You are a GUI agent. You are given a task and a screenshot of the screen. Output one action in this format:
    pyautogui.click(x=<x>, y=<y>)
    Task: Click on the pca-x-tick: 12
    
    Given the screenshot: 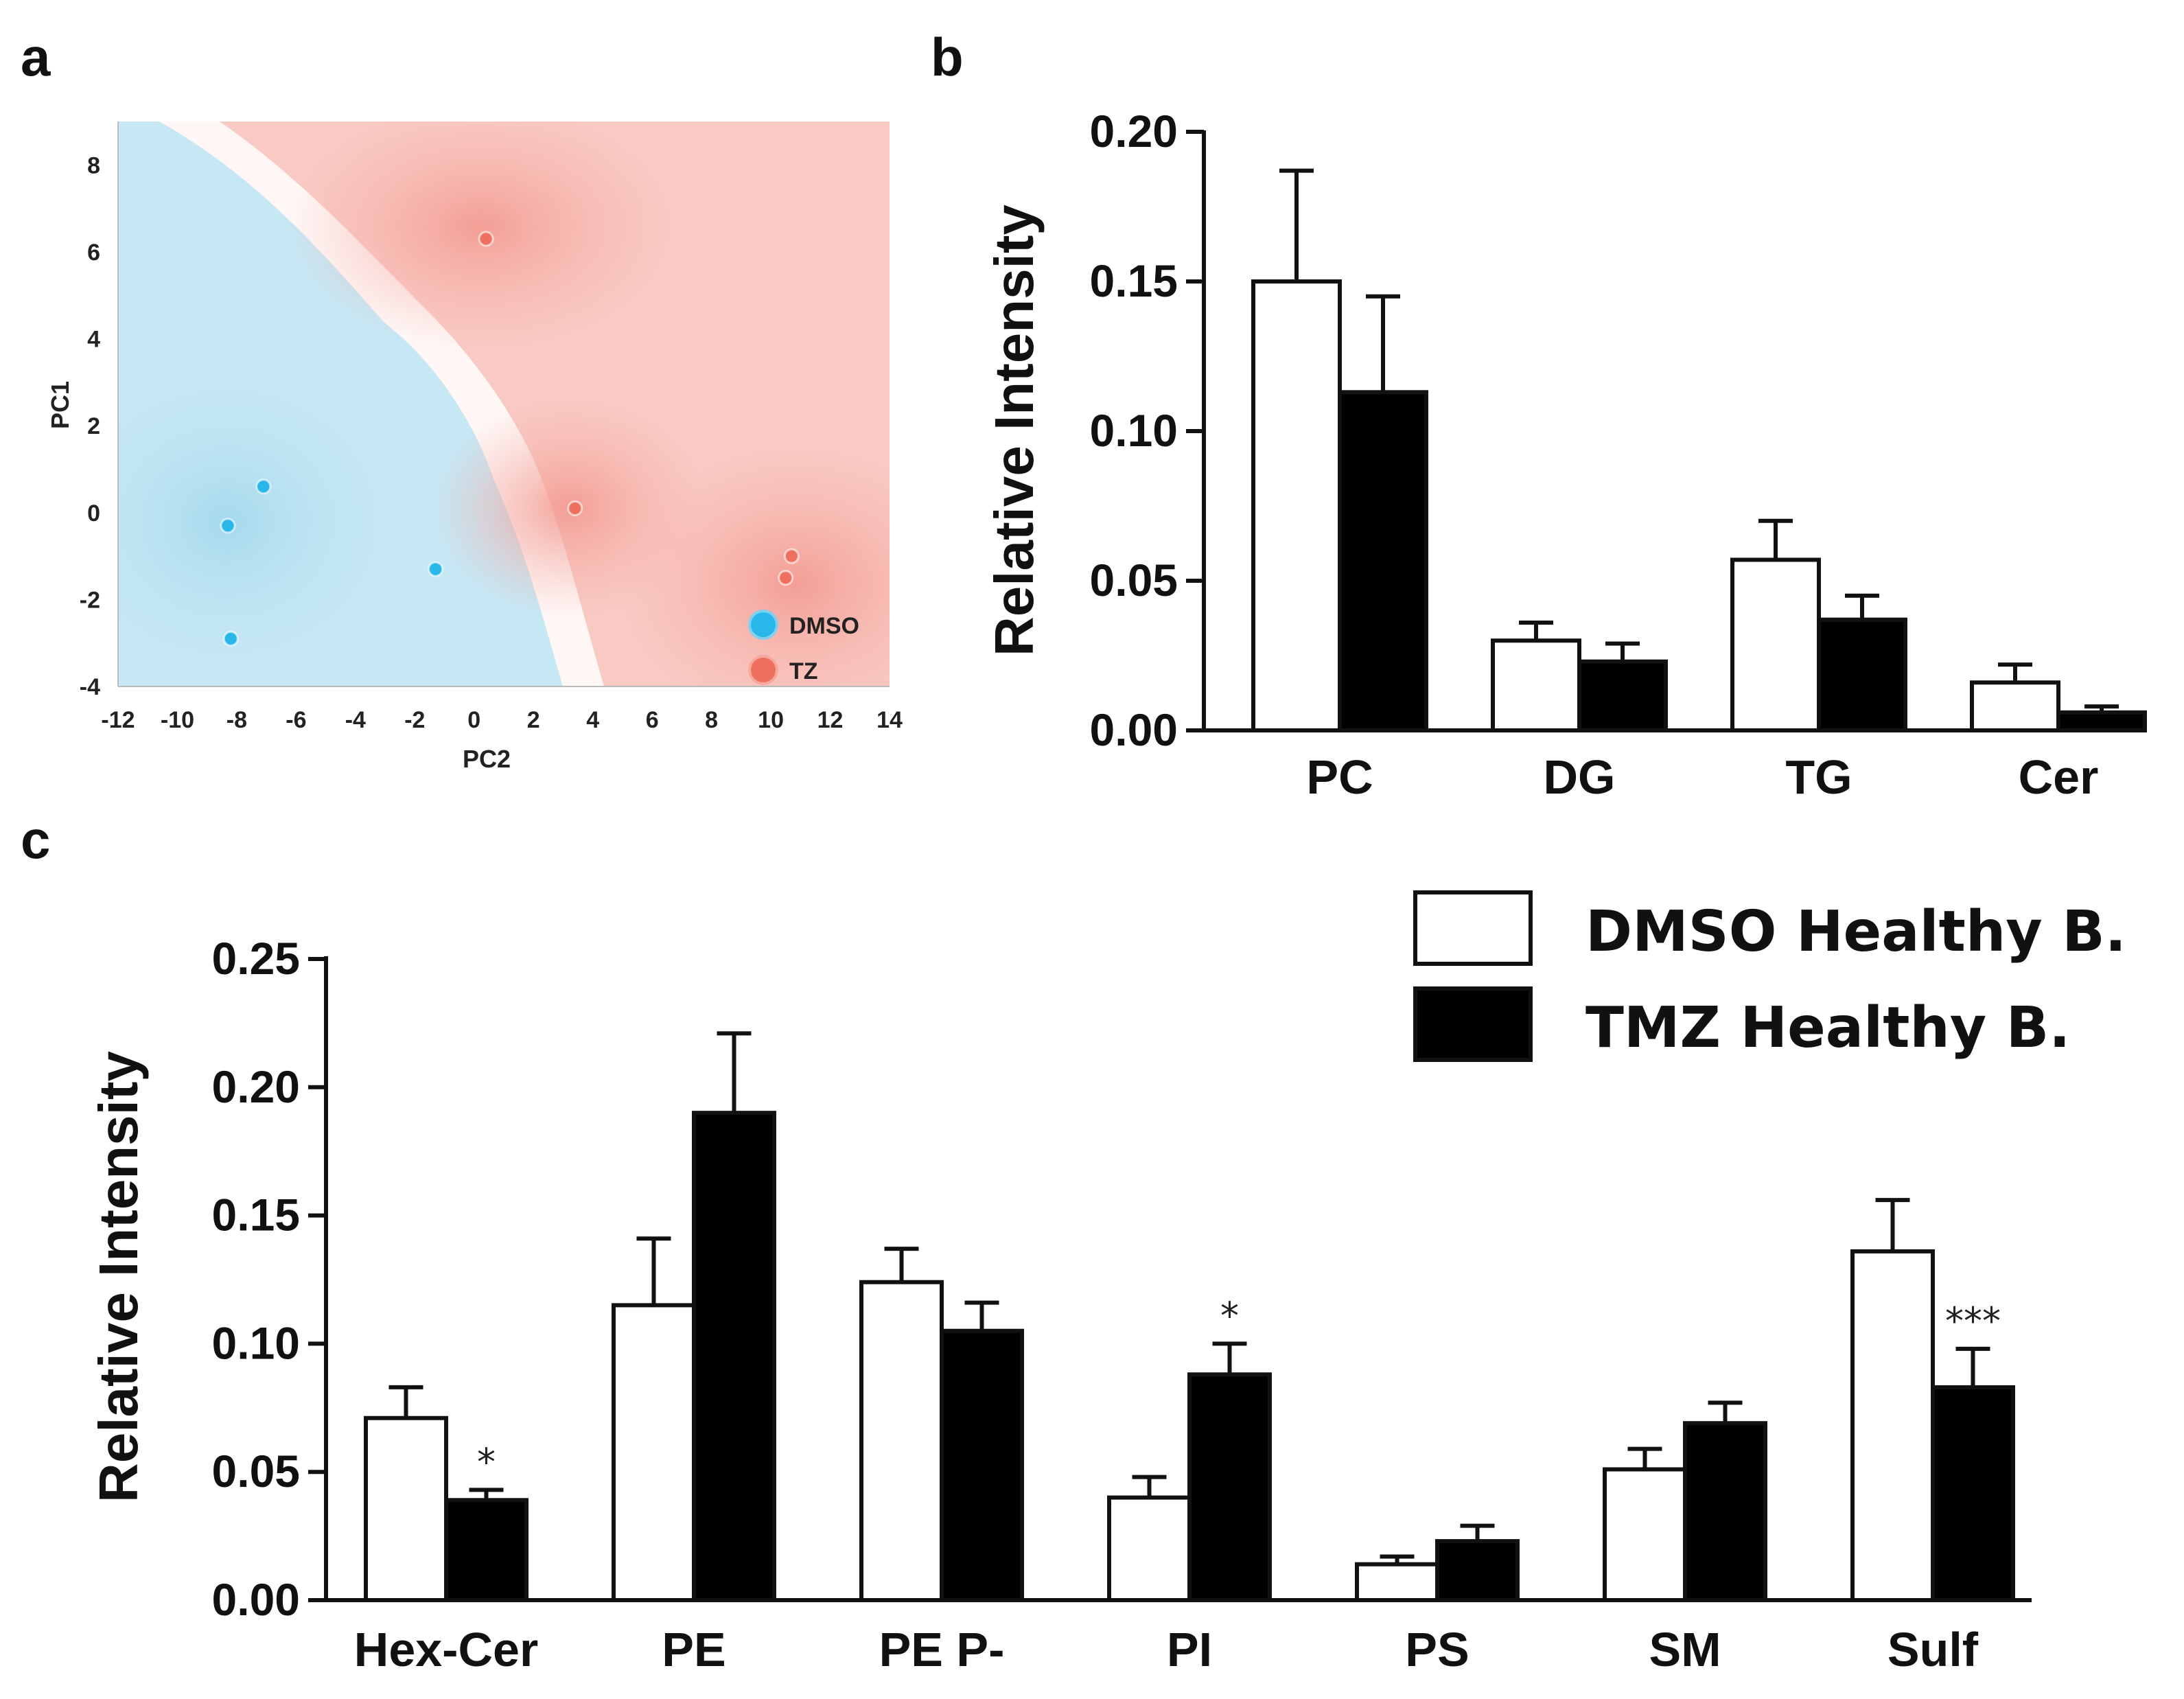 What is the action you would take?
    pyautogui.click(x=830, y=720)
    